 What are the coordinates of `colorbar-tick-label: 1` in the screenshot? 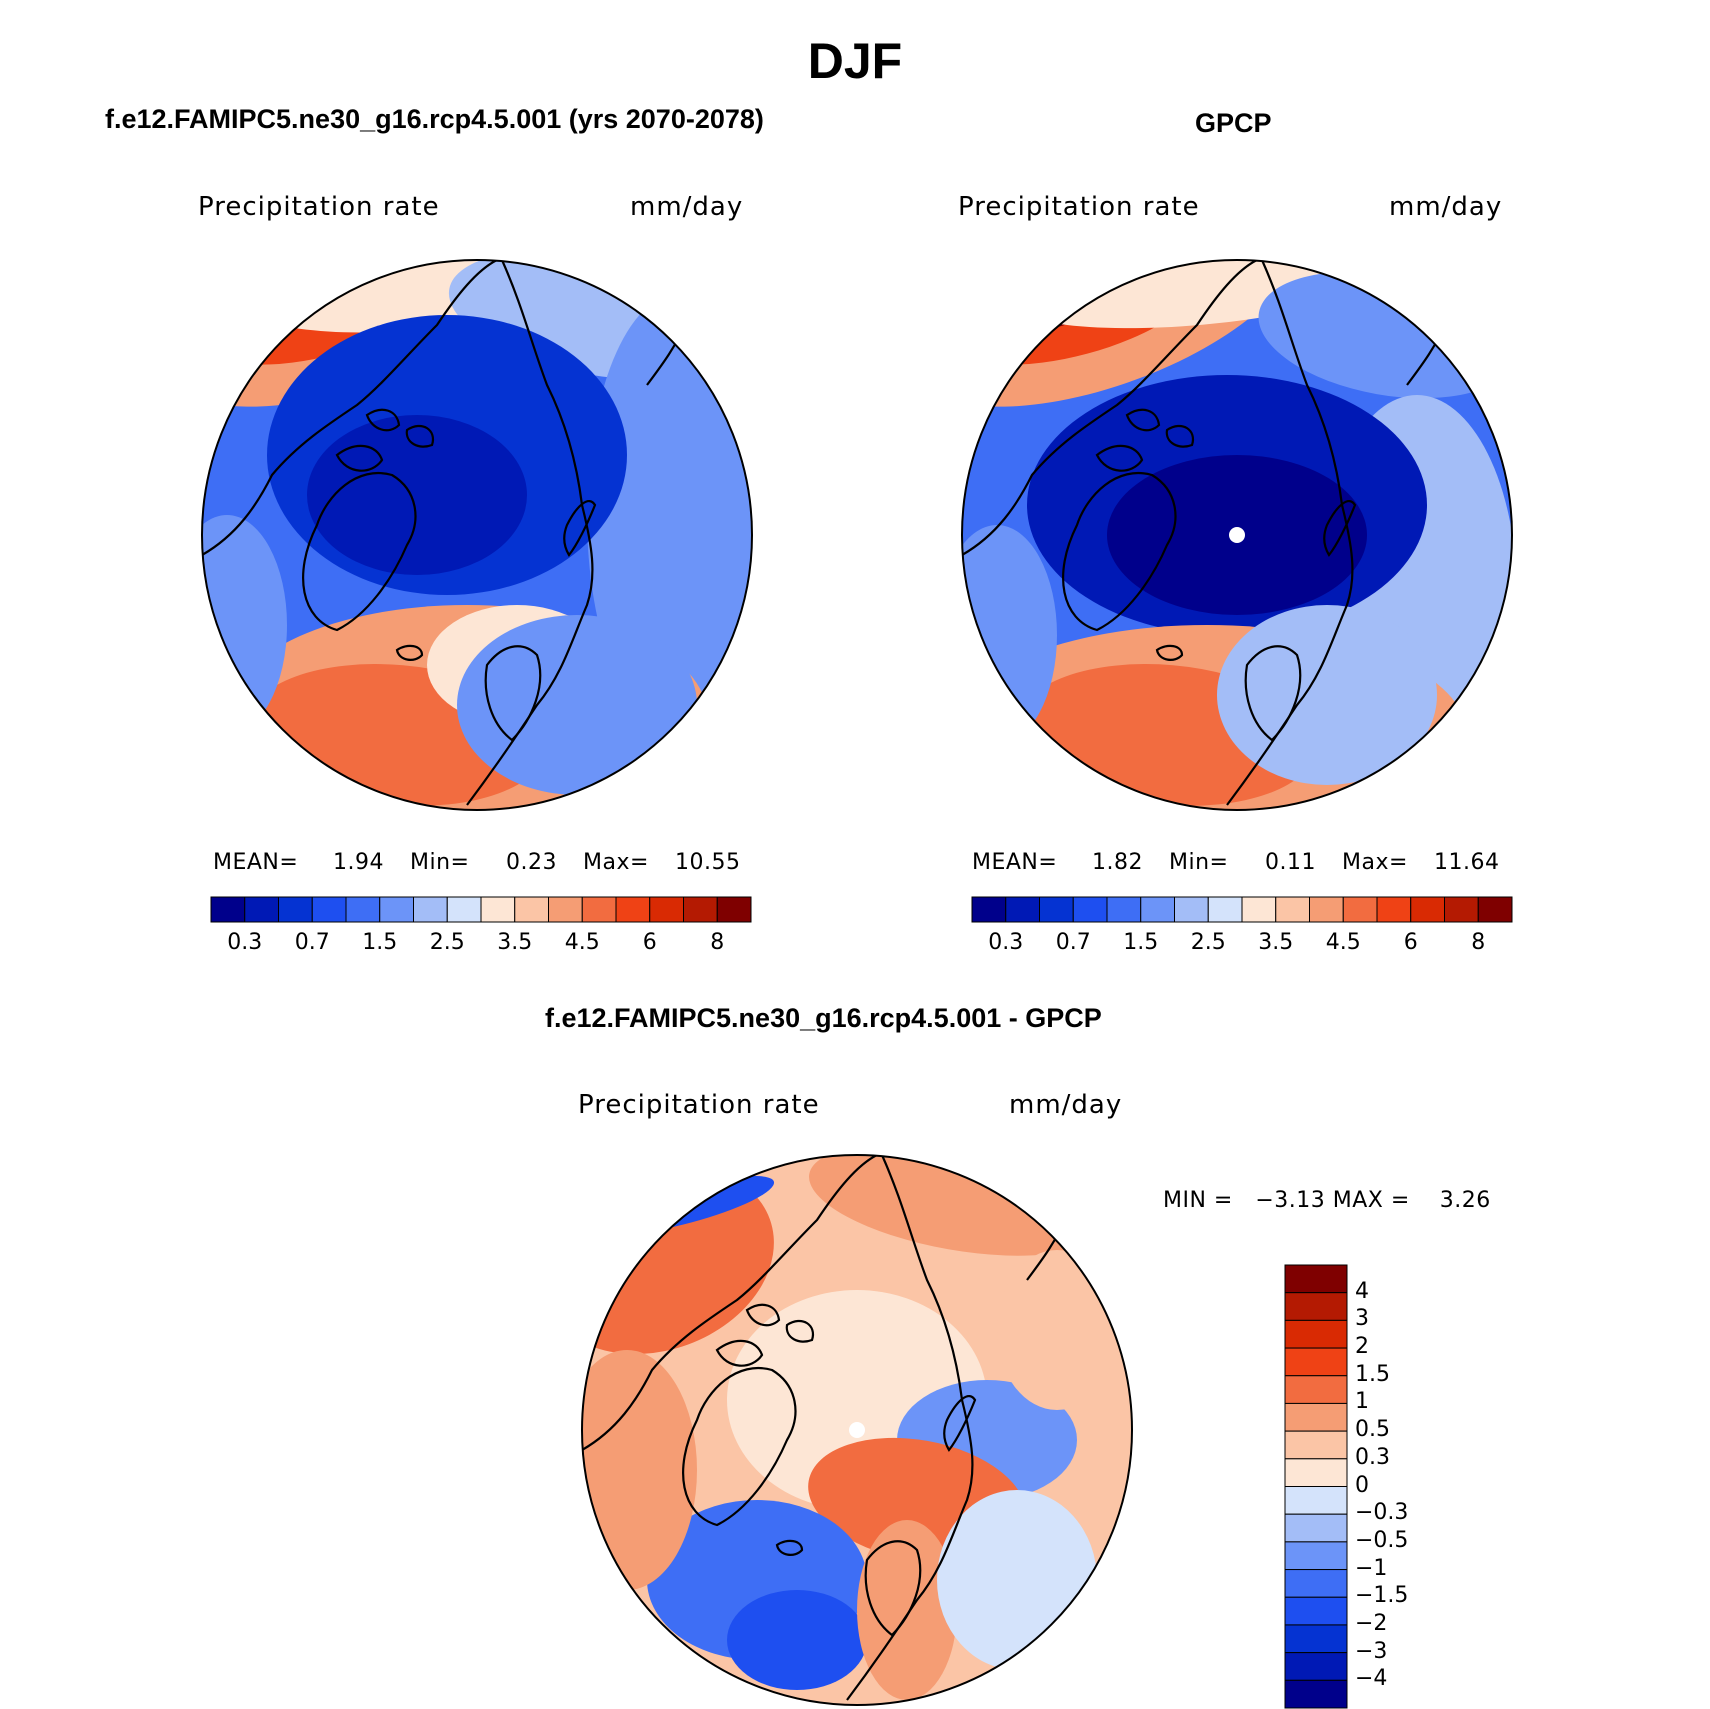 It's located at (1362, 1402).